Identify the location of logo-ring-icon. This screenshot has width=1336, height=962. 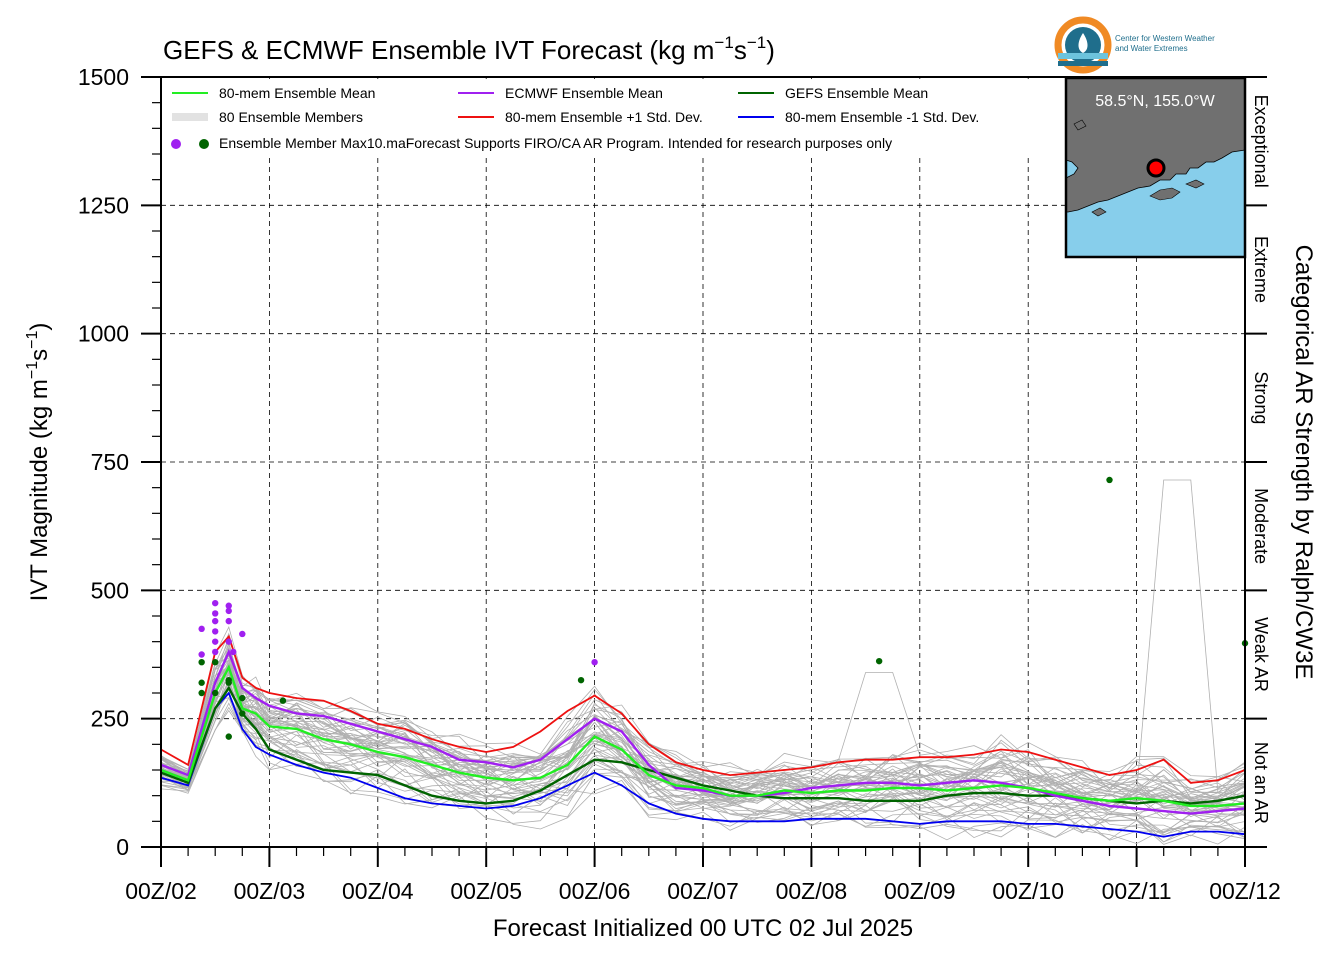
(1083, 45).